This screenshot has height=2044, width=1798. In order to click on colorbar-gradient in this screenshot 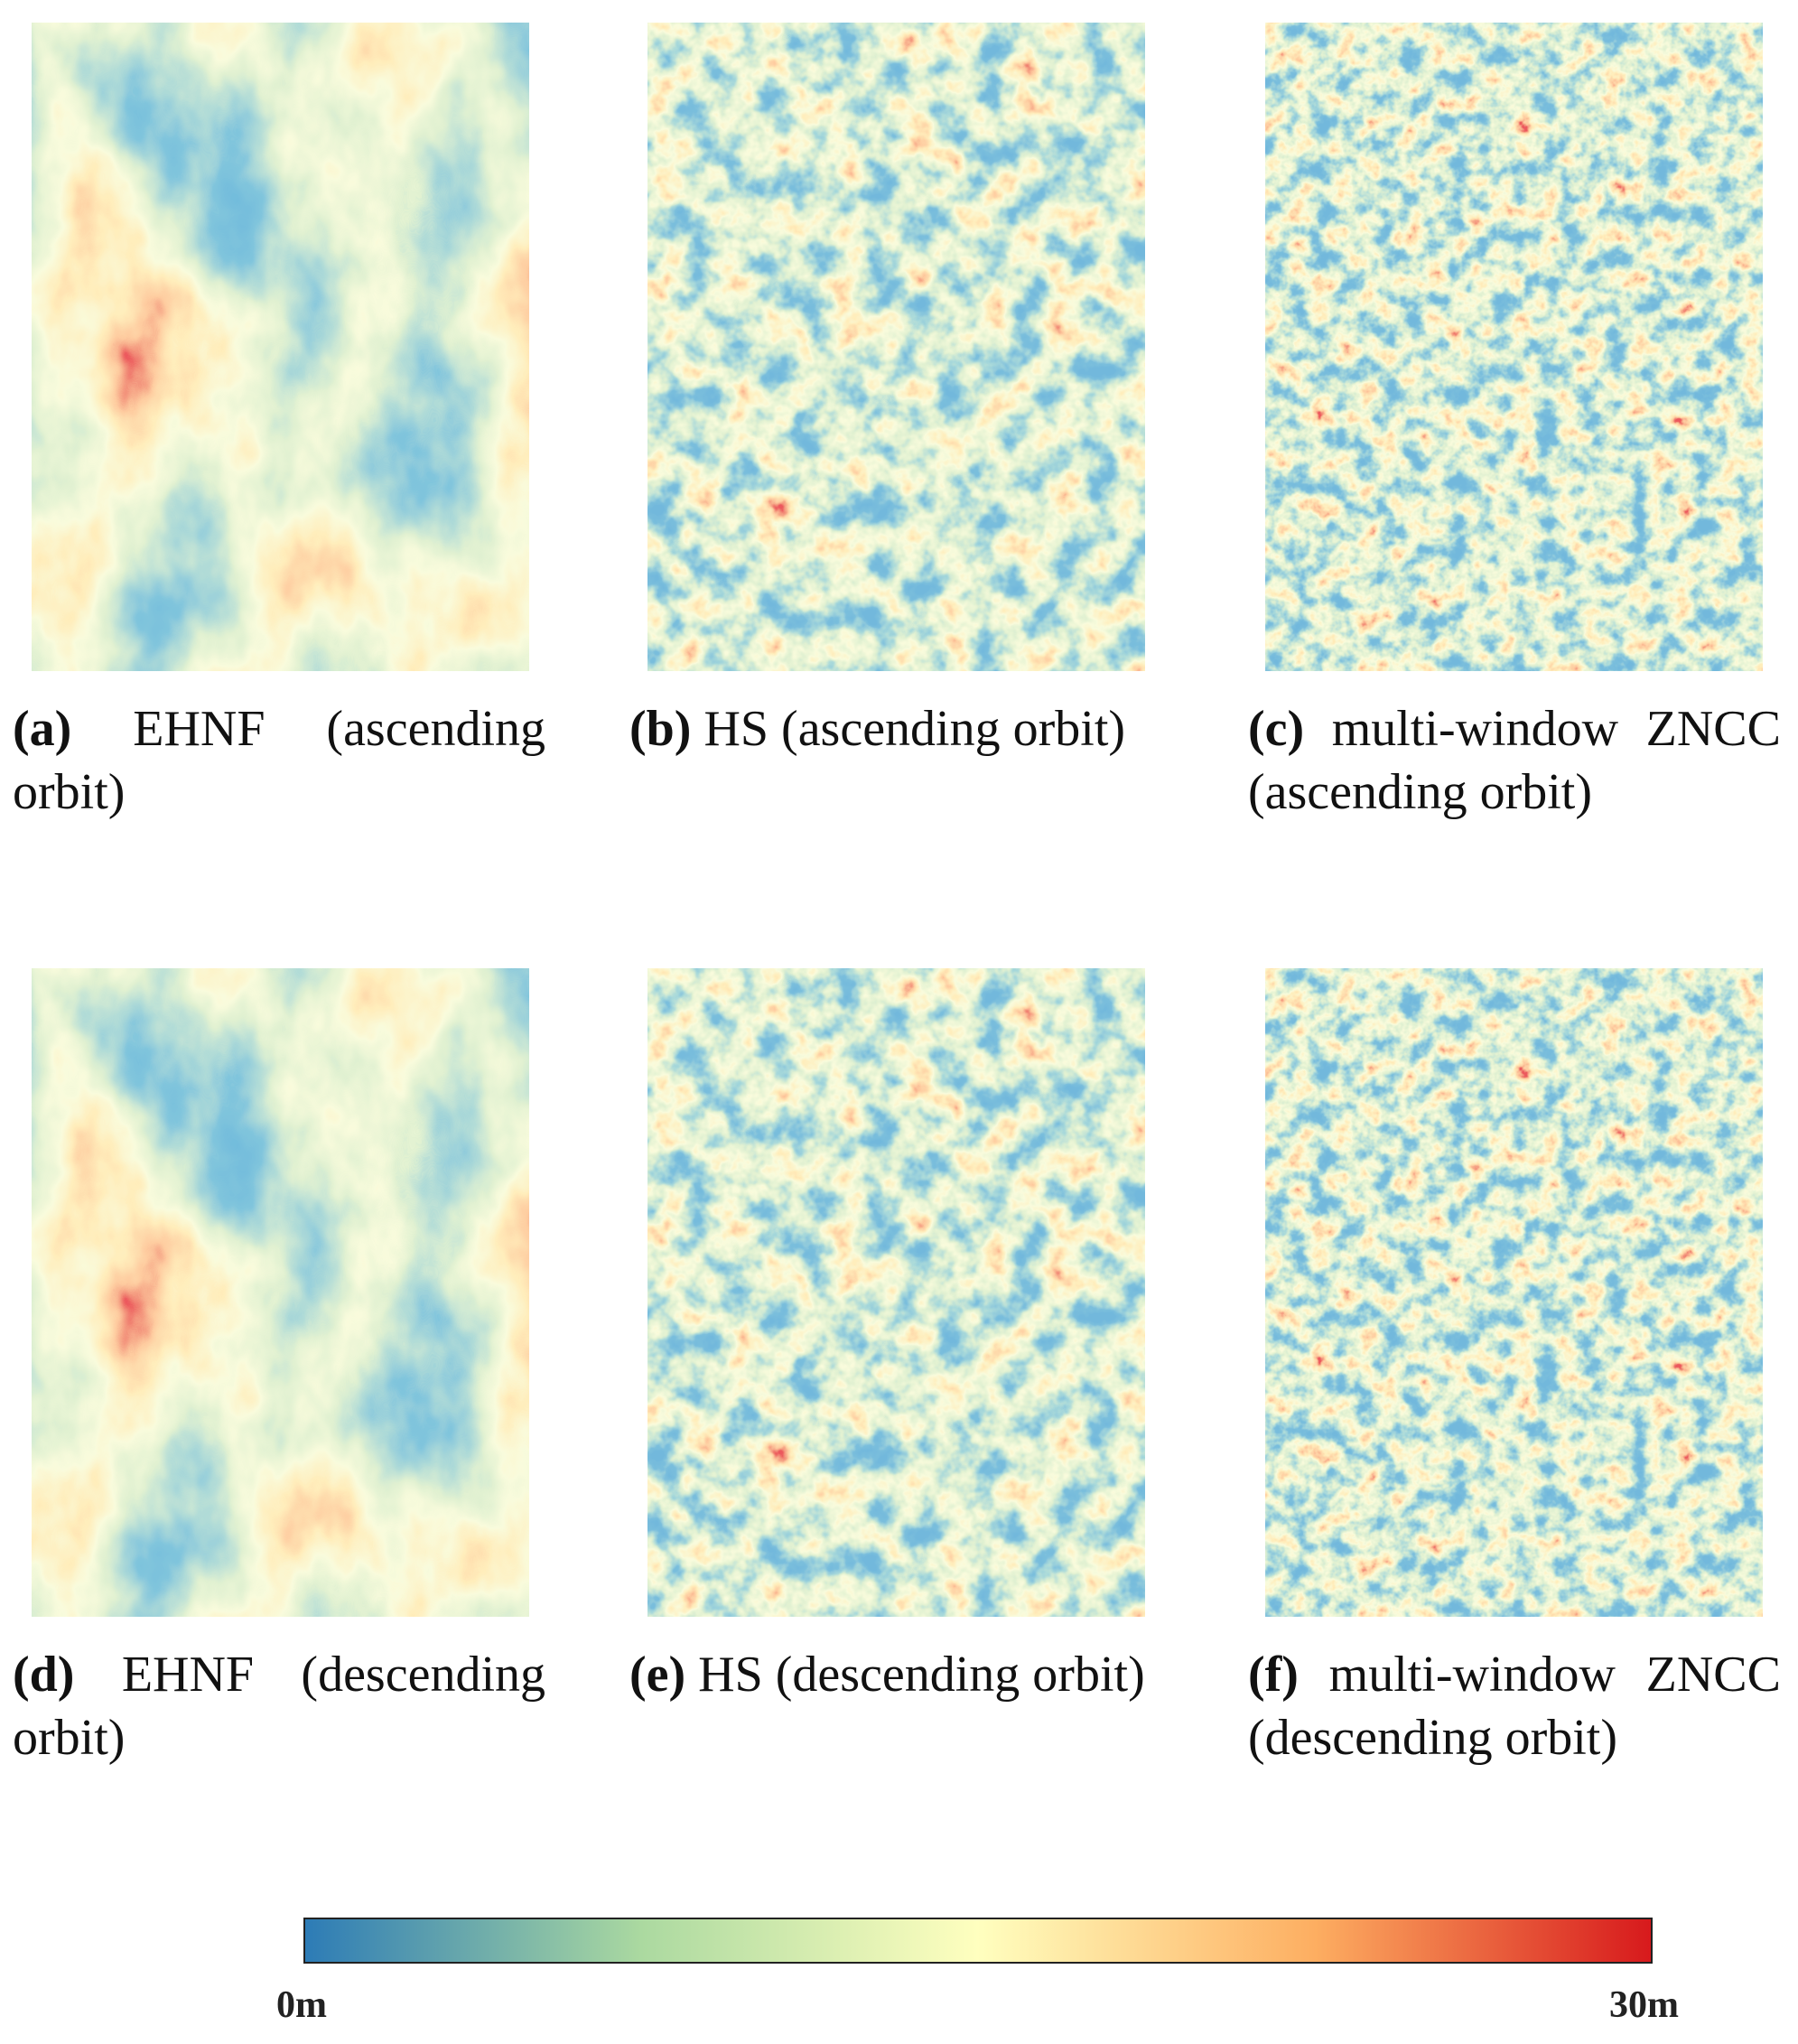, I will do `click(978, 1941)`.